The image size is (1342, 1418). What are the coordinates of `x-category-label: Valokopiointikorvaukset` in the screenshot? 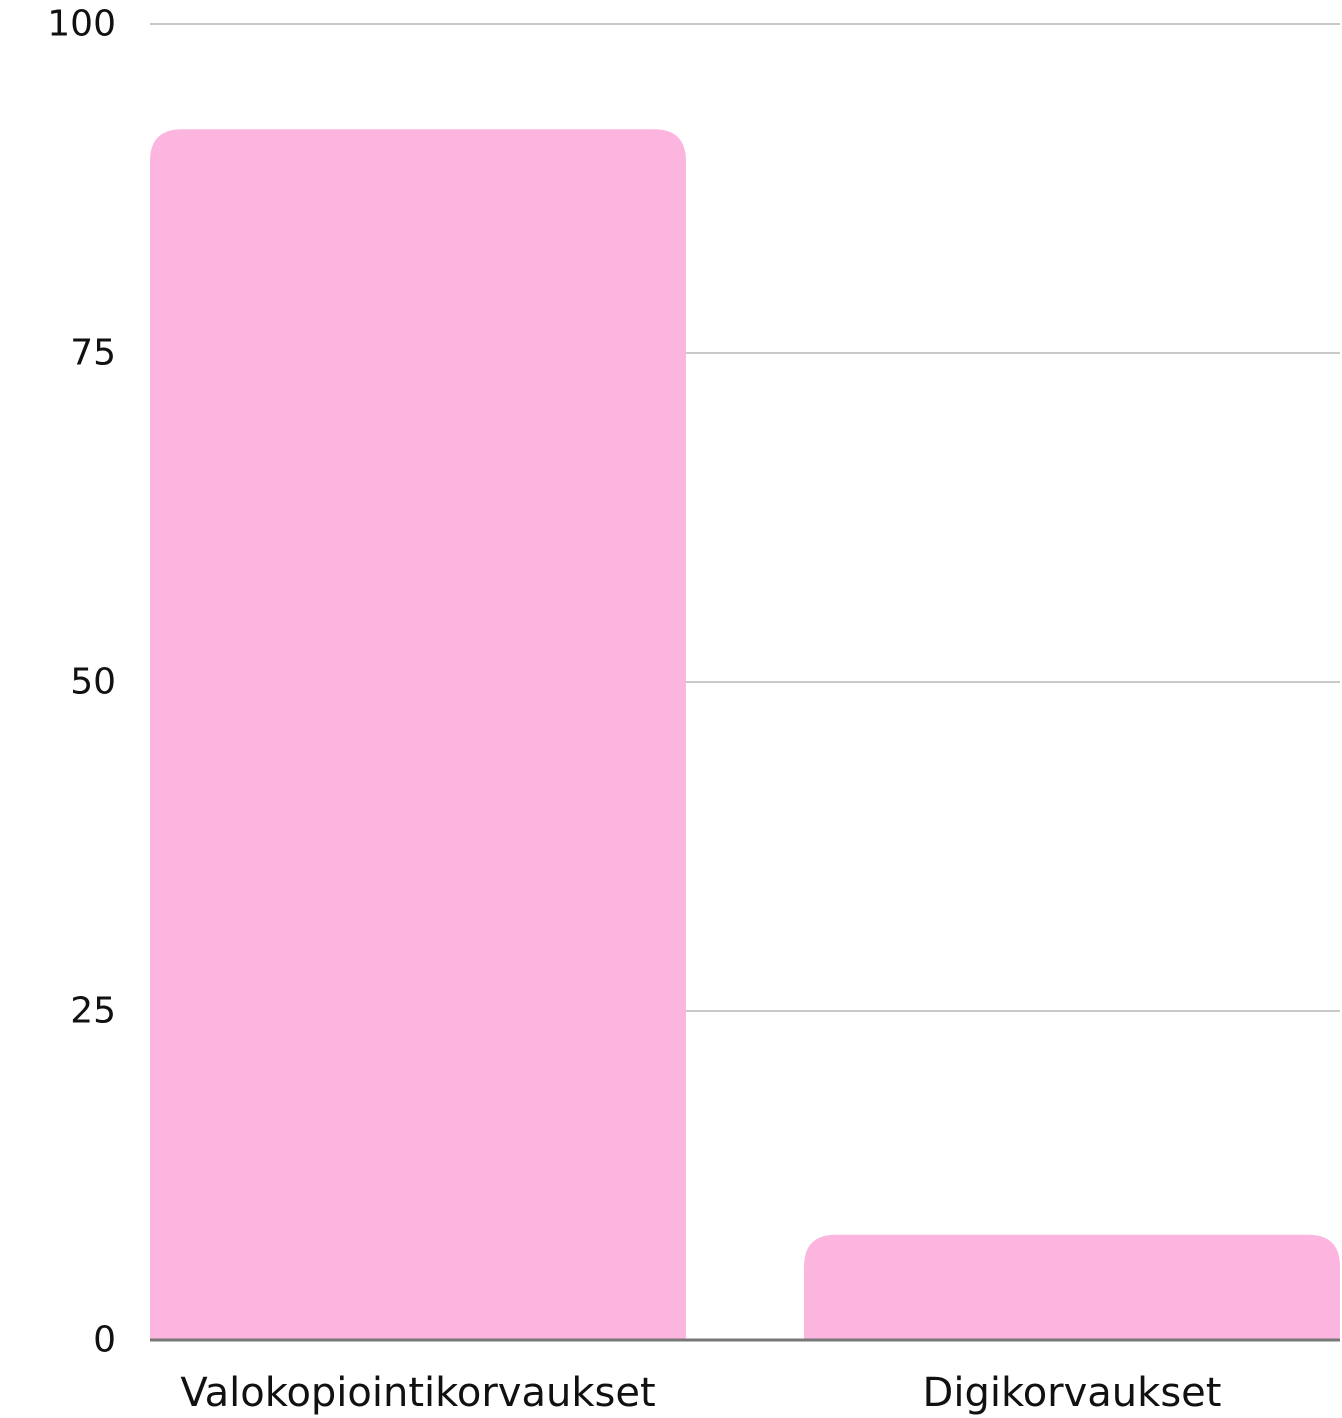 It's located at (417, 1393).